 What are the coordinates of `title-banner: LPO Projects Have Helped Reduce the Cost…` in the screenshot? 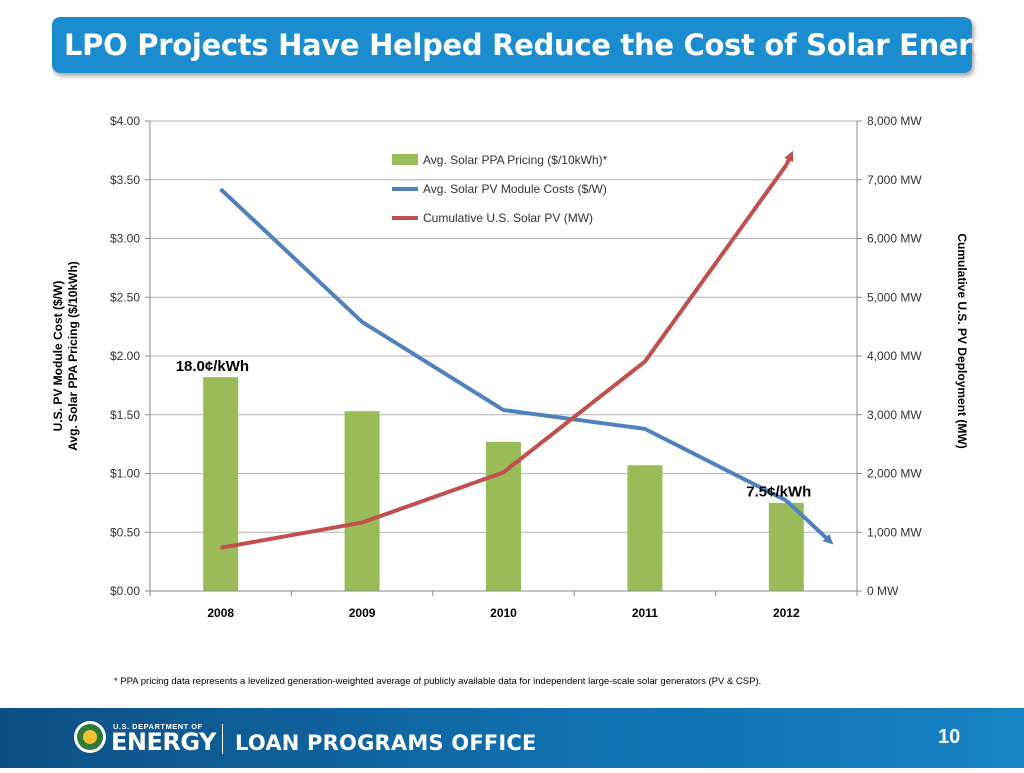 It's located at (532, 45).